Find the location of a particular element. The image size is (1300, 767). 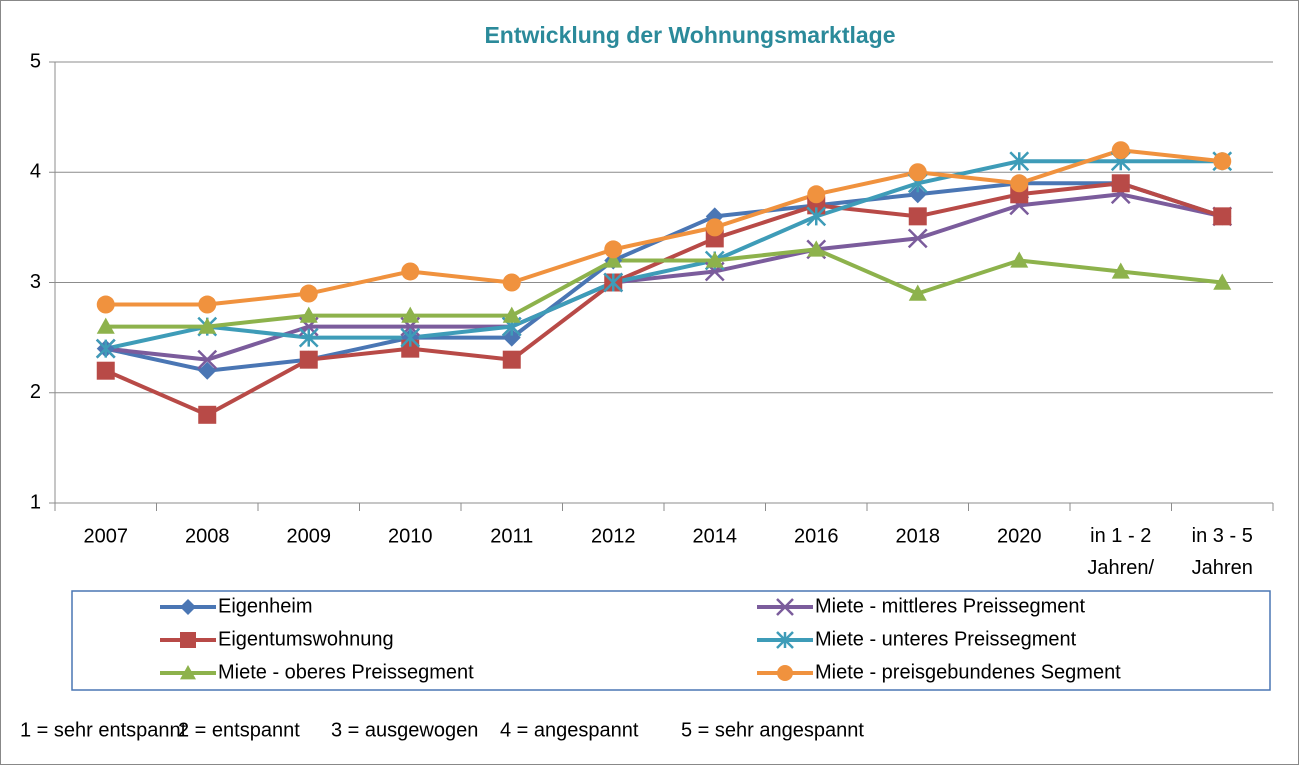

footnote: 4 = angespannt is located at coordinates (569, 730).